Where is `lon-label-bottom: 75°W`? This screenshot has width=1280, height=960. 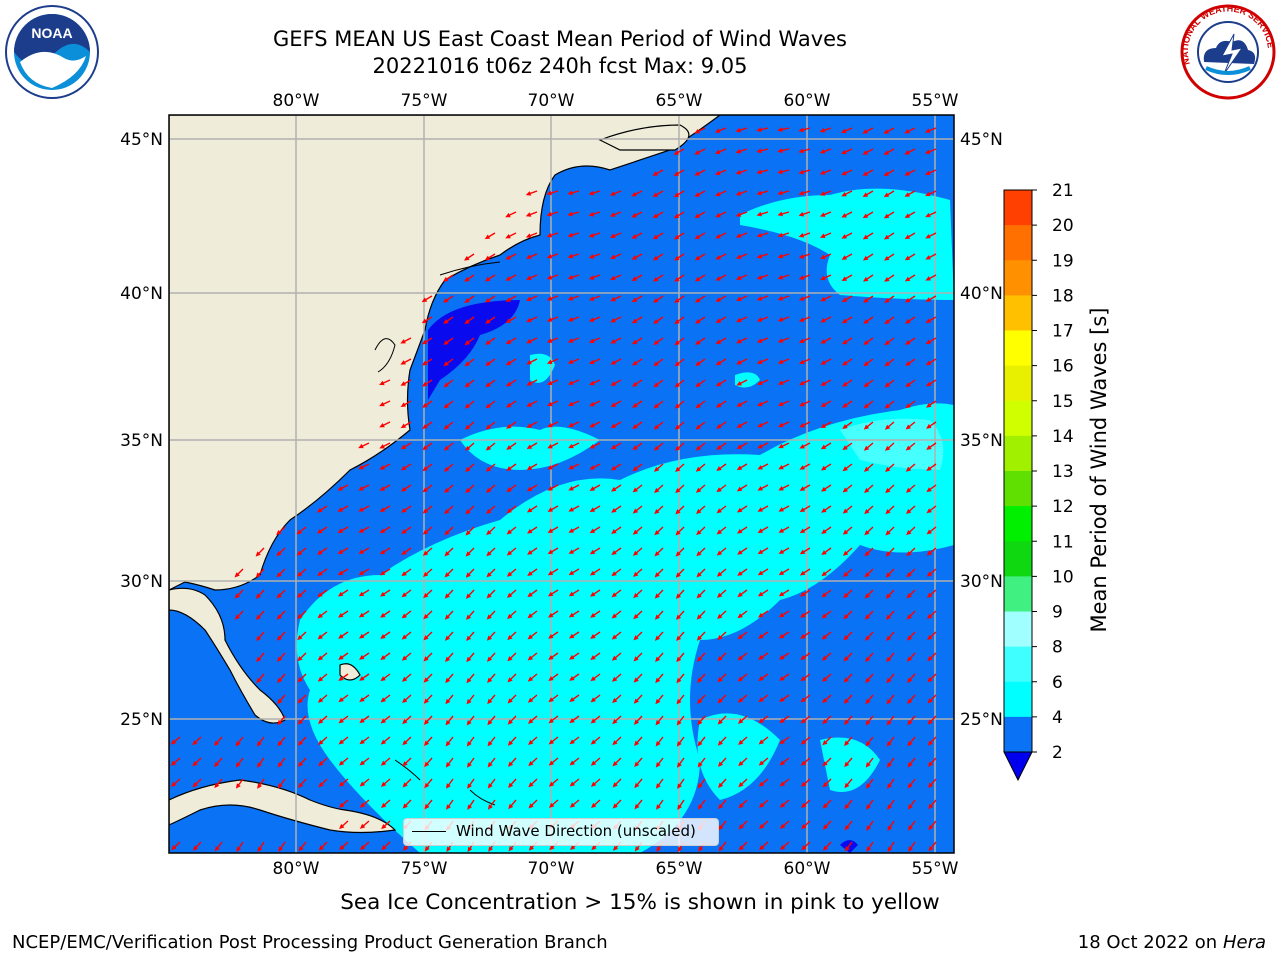 lon-label-bottom: 75°W is located at coordinates (424, 869).